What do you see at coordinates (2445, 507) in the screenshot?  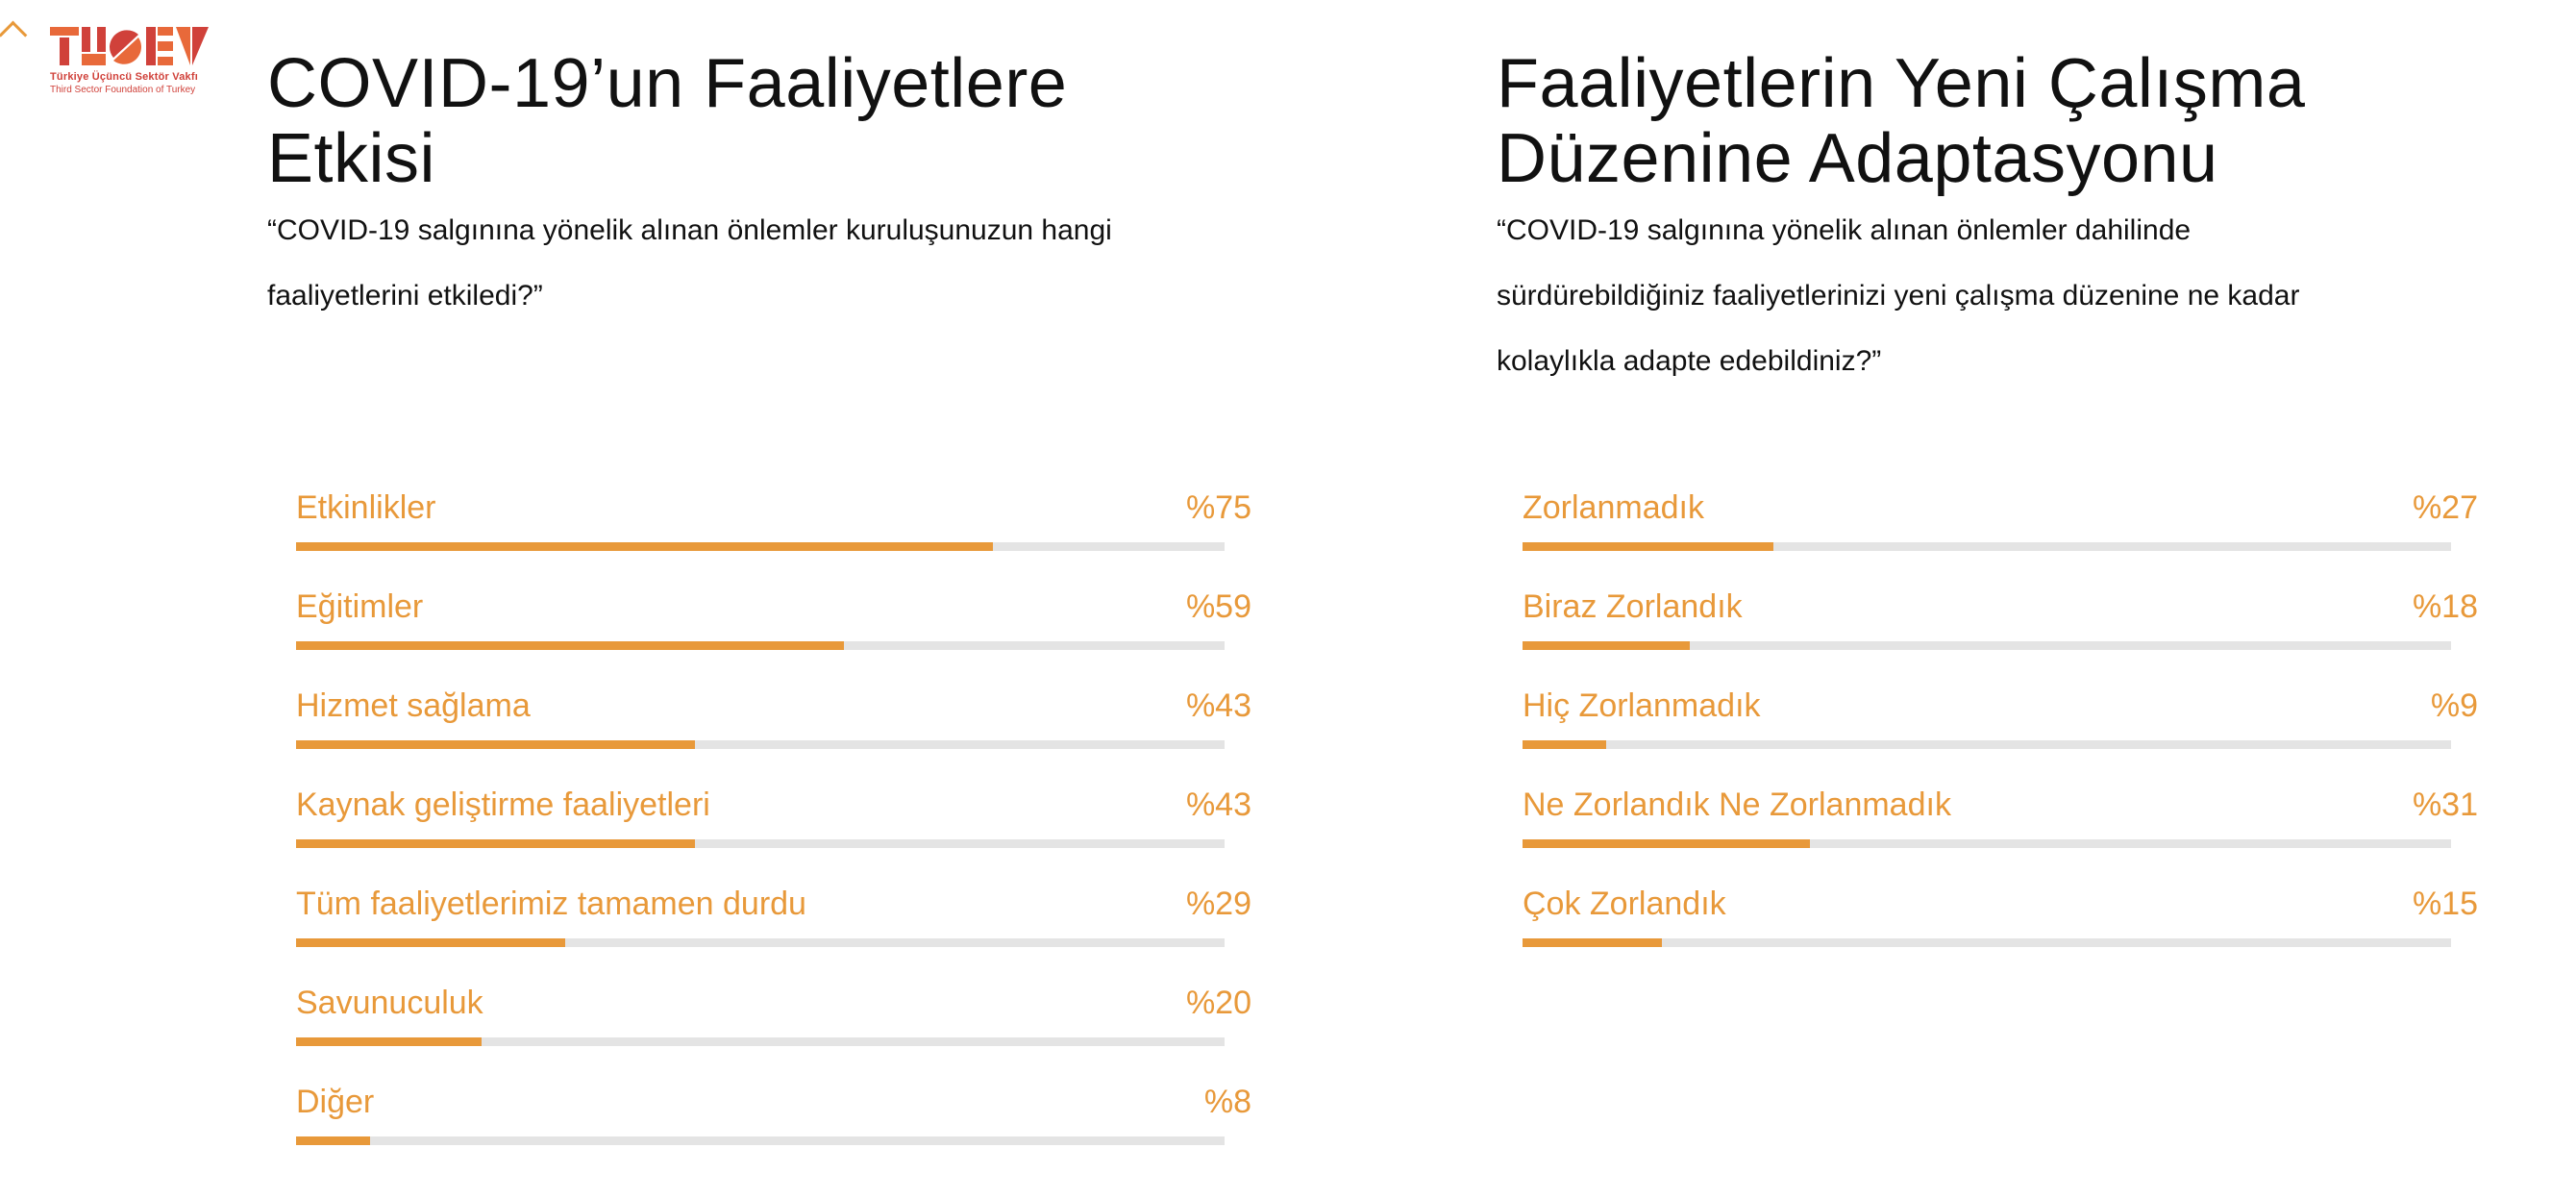 I see `bar-percent: %27` at bounding box center [2445, 507].